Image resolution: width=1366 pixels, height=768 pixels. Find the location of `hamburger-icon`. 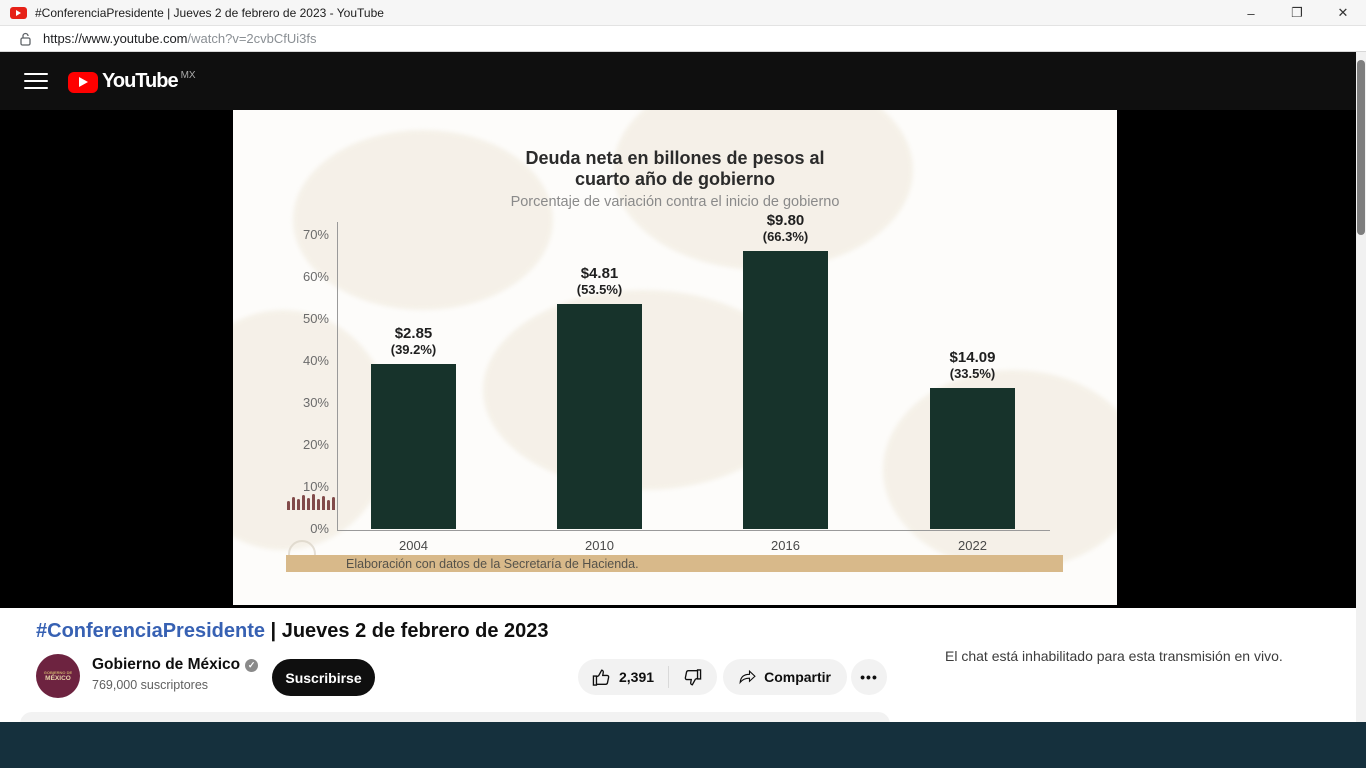

hamburger-icon is located at coordinates (36, 81).